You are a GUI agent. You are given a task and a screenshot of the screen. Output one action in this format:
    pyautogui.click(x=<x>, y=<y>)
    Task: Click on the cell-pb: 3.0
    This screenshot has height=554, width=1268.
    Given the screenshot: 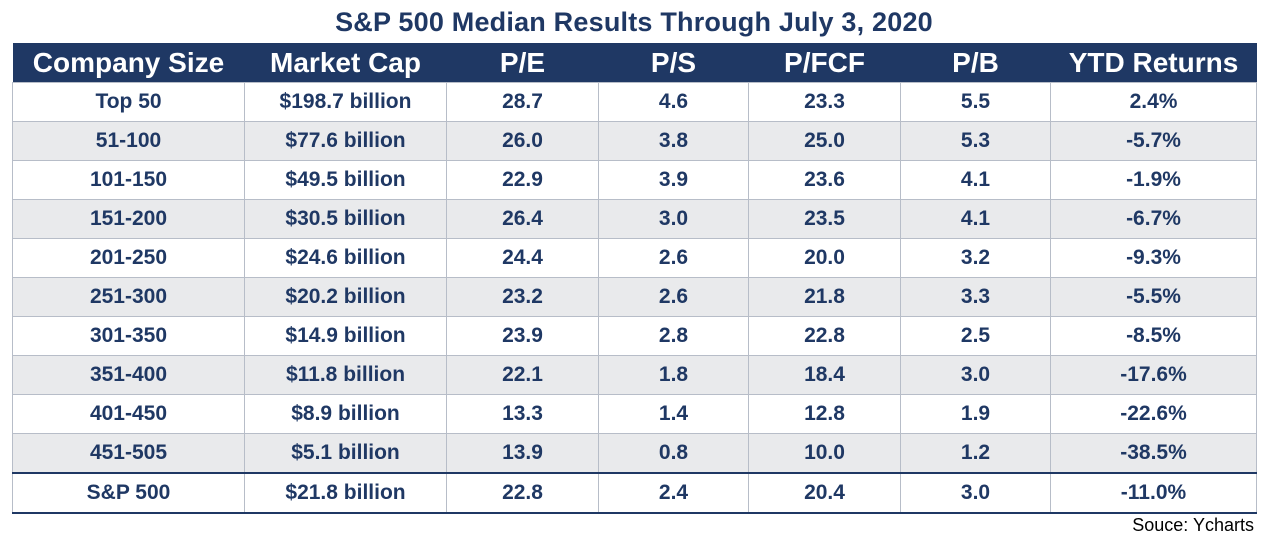 What is the action you would take?
    pyautogui.click(x=975, y=375)
    